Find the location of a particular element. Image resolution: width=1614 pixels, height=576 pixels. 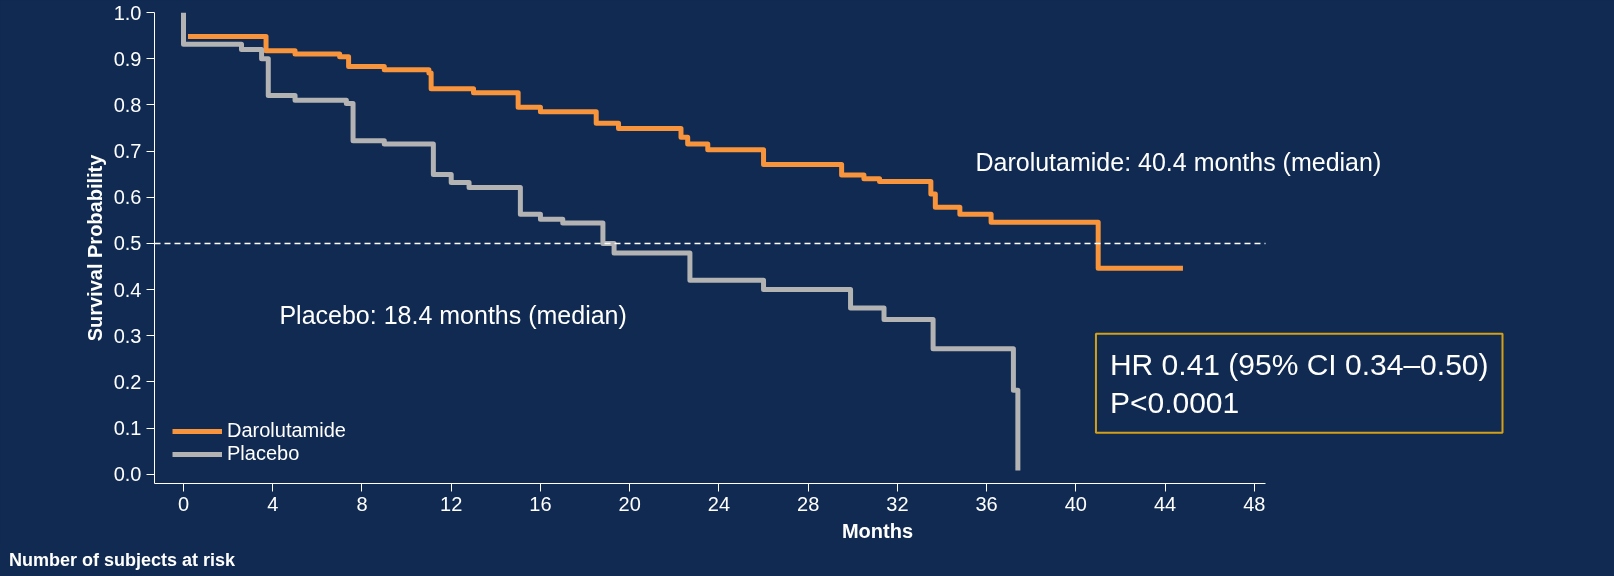

y-tick-label: 0.6 is located at coordinates (127, 197).